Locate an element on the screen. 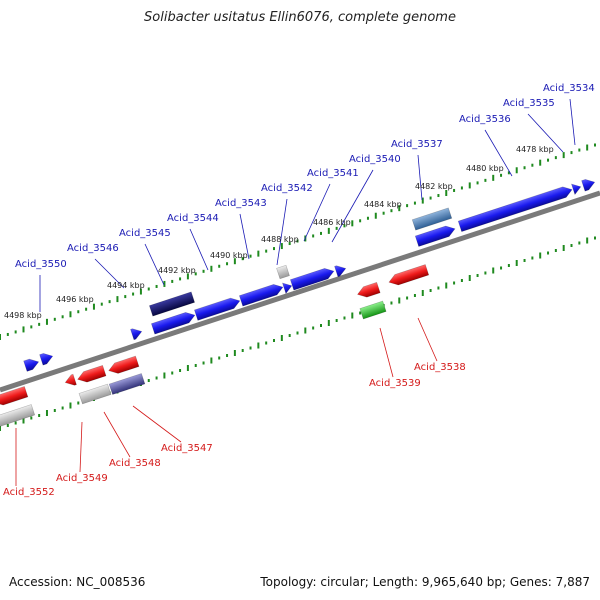 This screenshot has width=600, height=600. gene-label-forward: Acid_3535 is located at coordinates (529, 103).